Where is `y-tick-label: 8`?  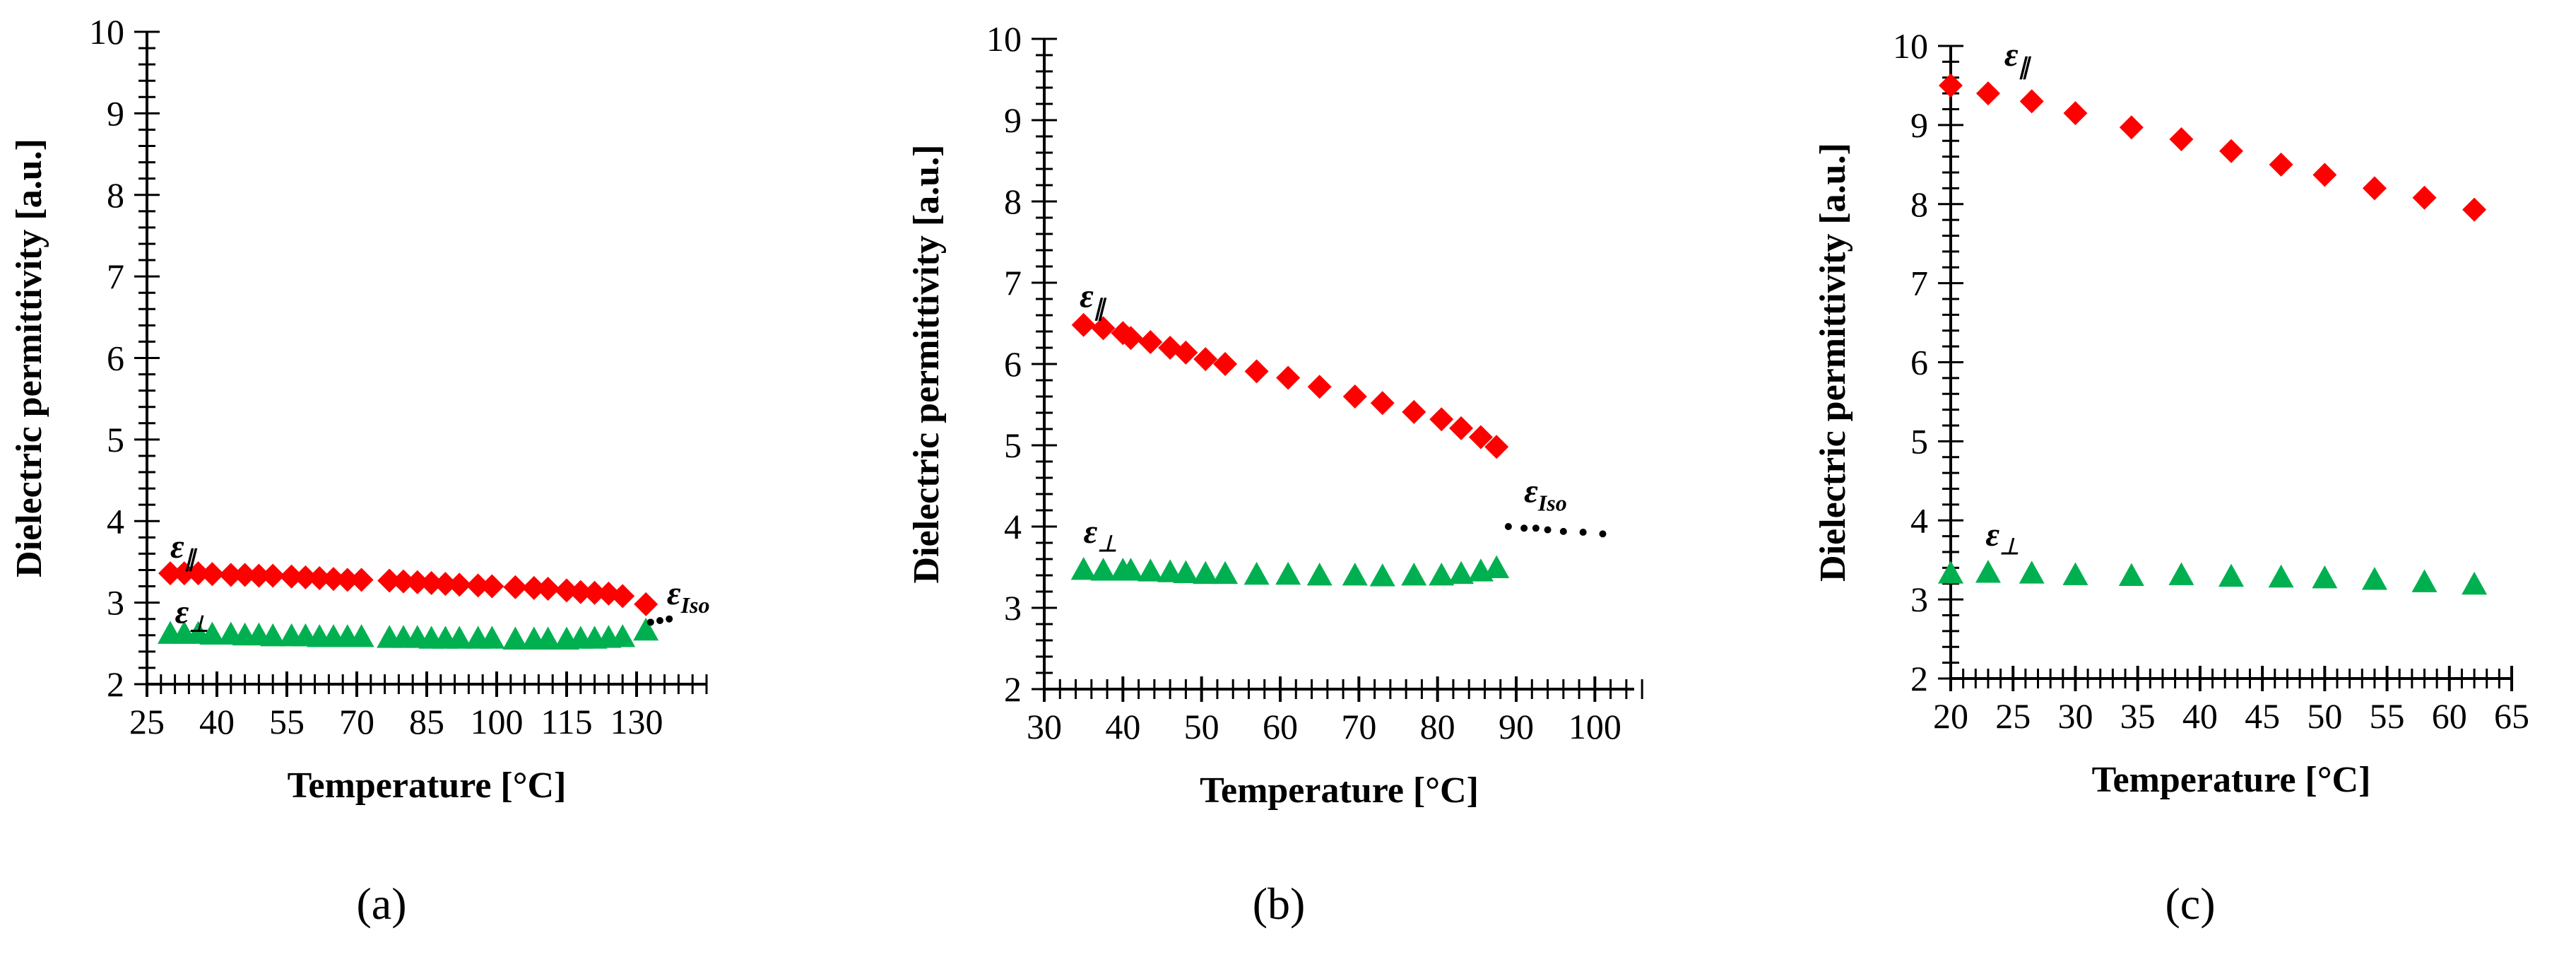 y-tick-label: 8 is located at coordinates (1919, 204).